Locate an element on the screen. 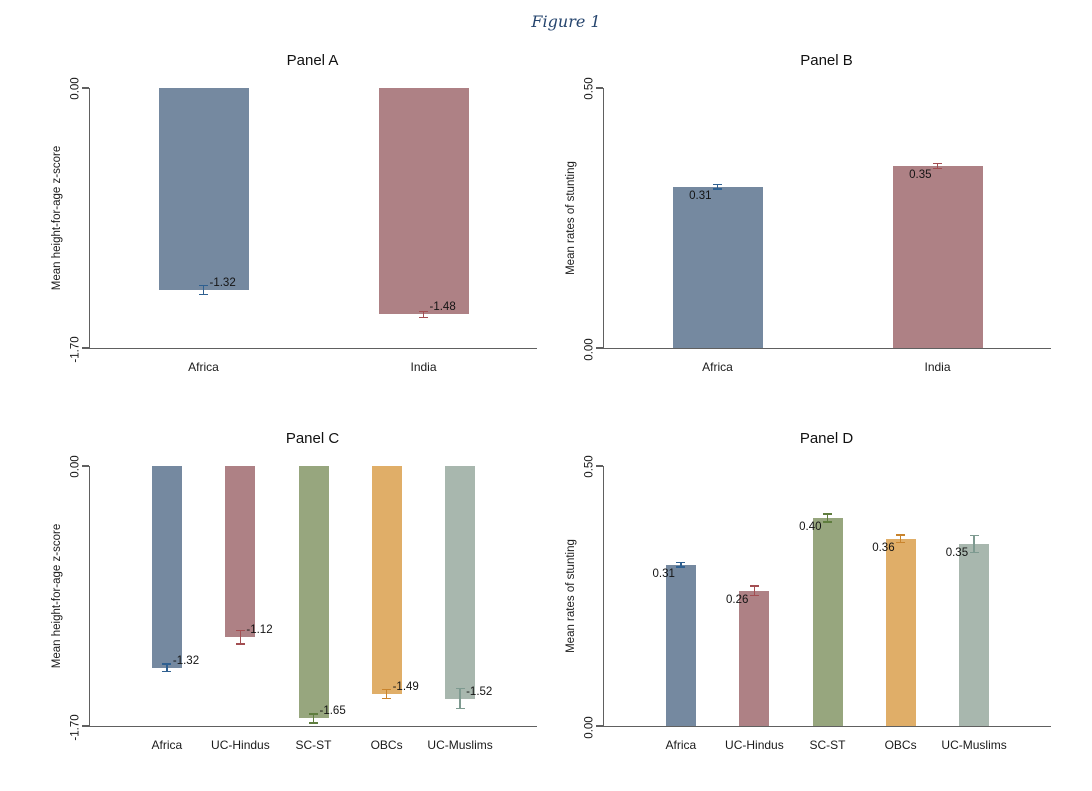 Image resolution: width=1092 pixels, height=791 pixels. value-label-uc-muslims: -1.52 is located at coordinates (479, 691).